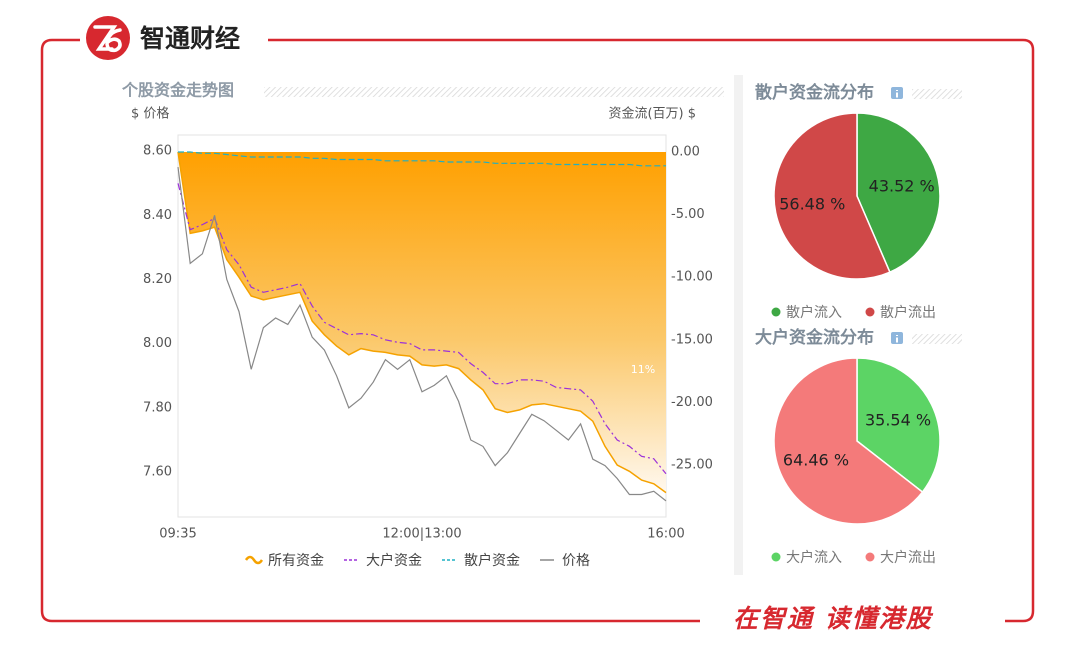 The height and width of the screenshot is (647, 1080). I want to click on y-tick-label: 8.00, so click(157, 343).